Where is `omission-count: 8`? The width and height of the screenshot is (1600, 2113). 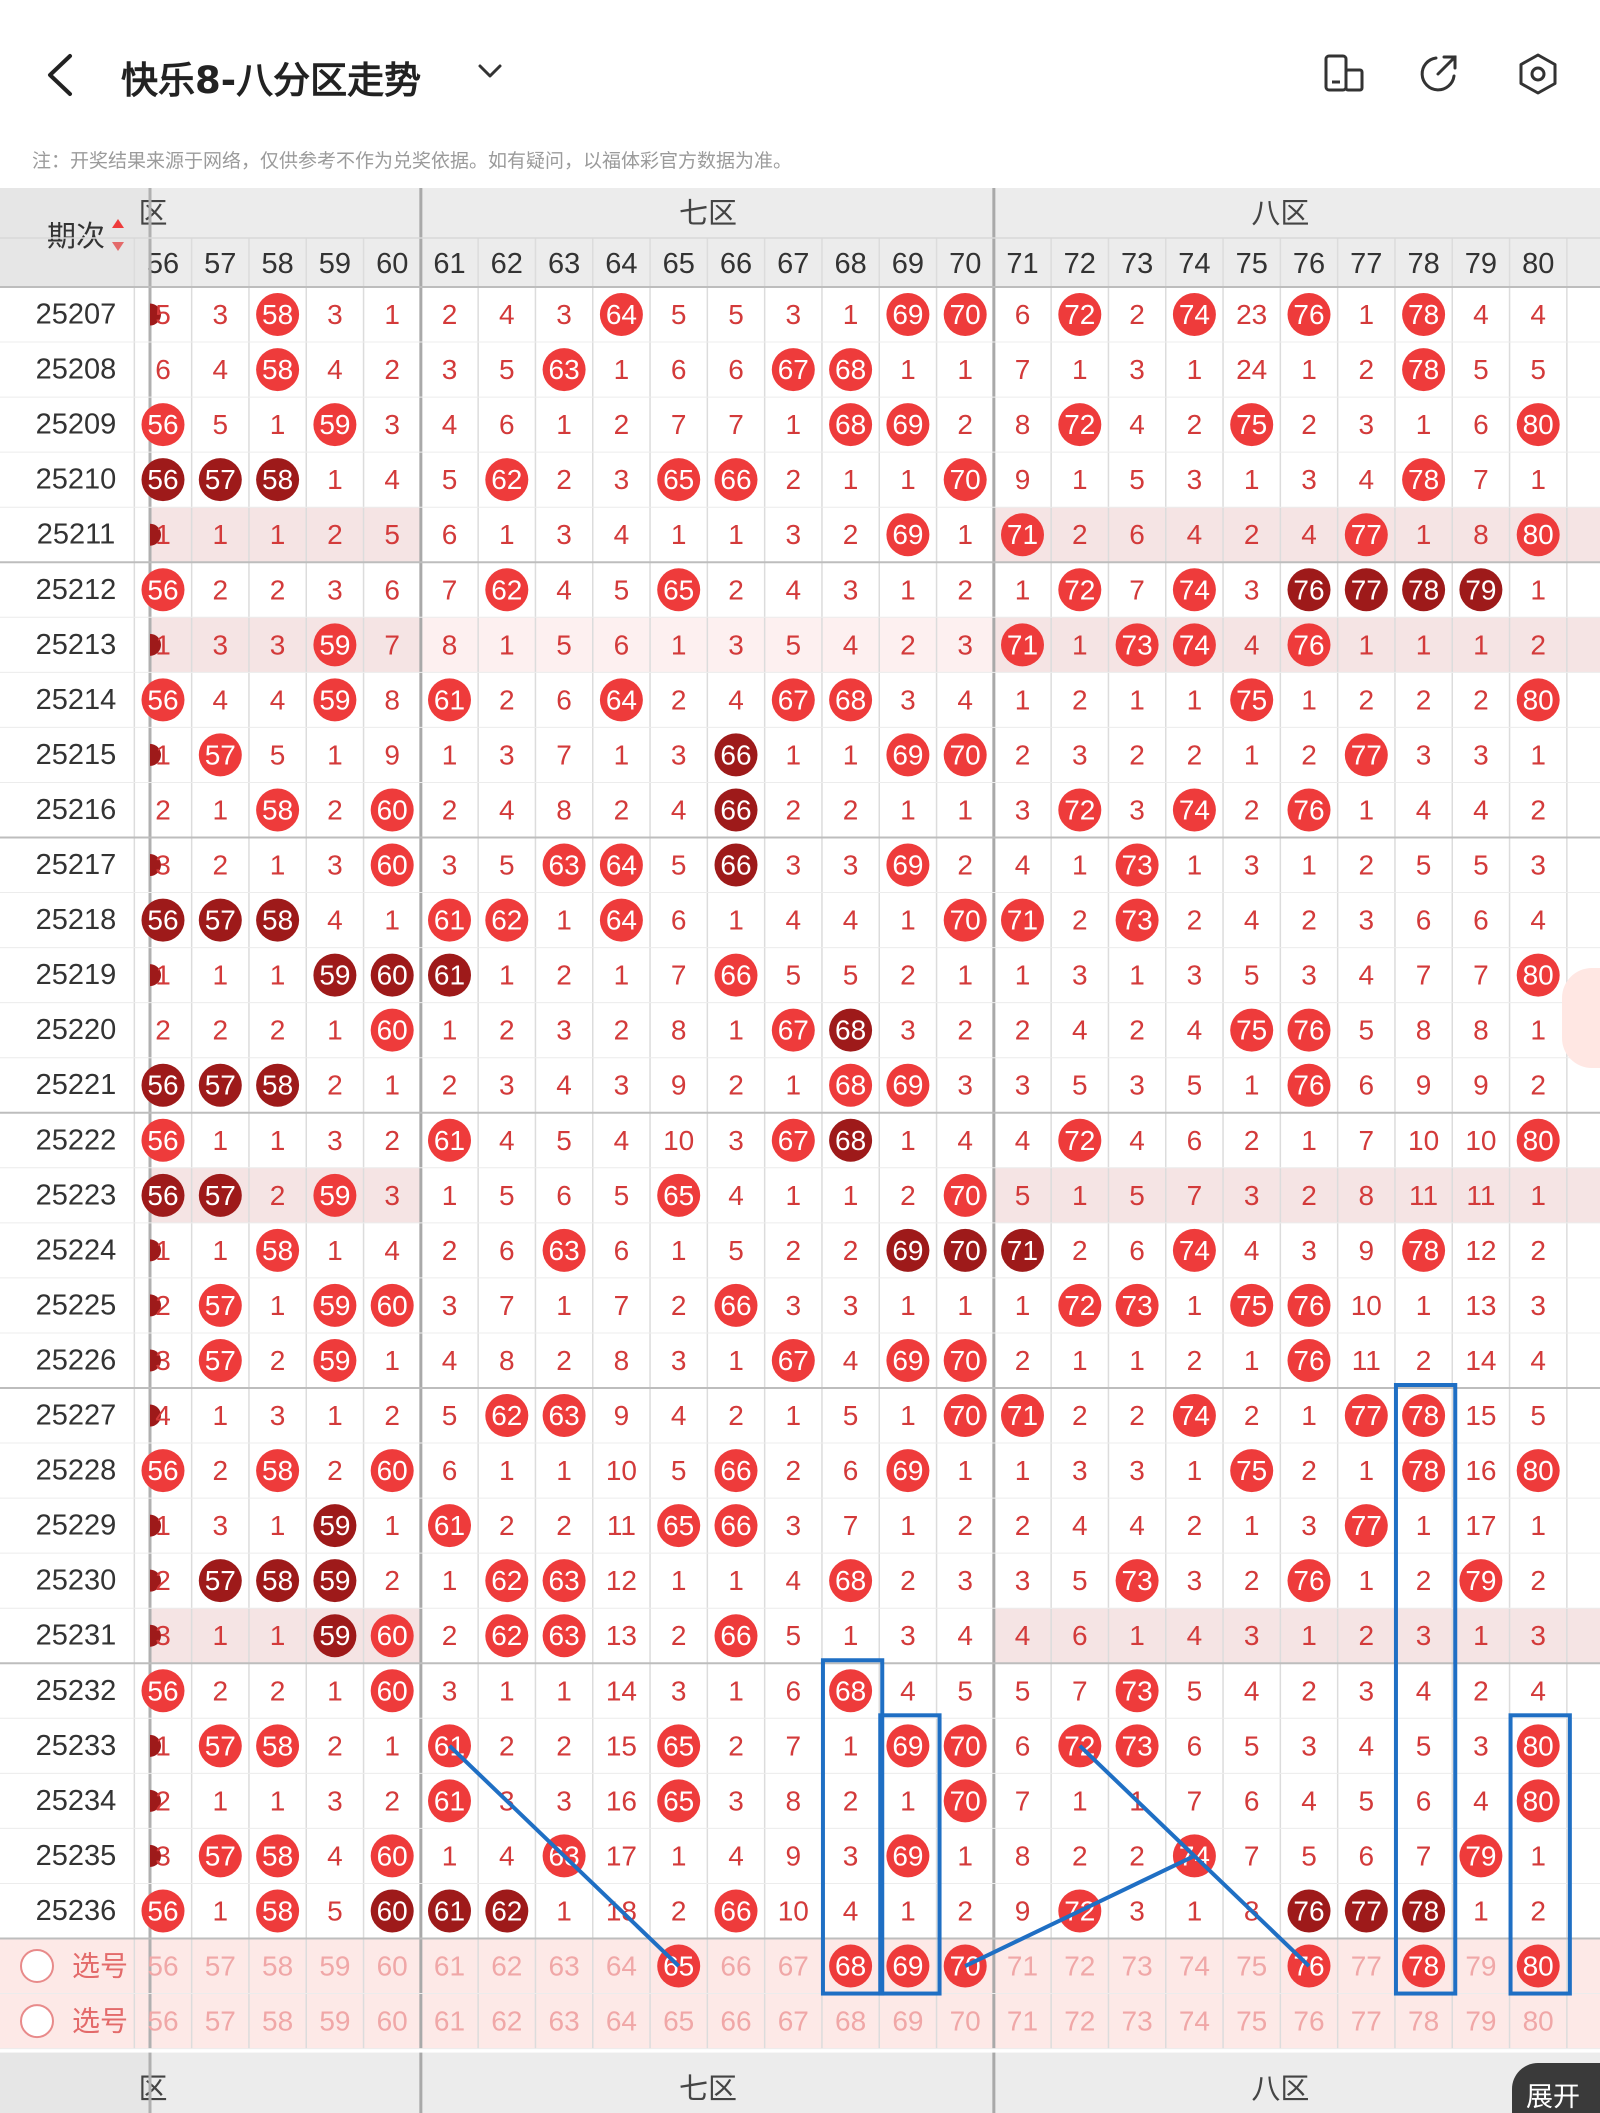
omission-count: 8 is located at coordinates (450, 644).